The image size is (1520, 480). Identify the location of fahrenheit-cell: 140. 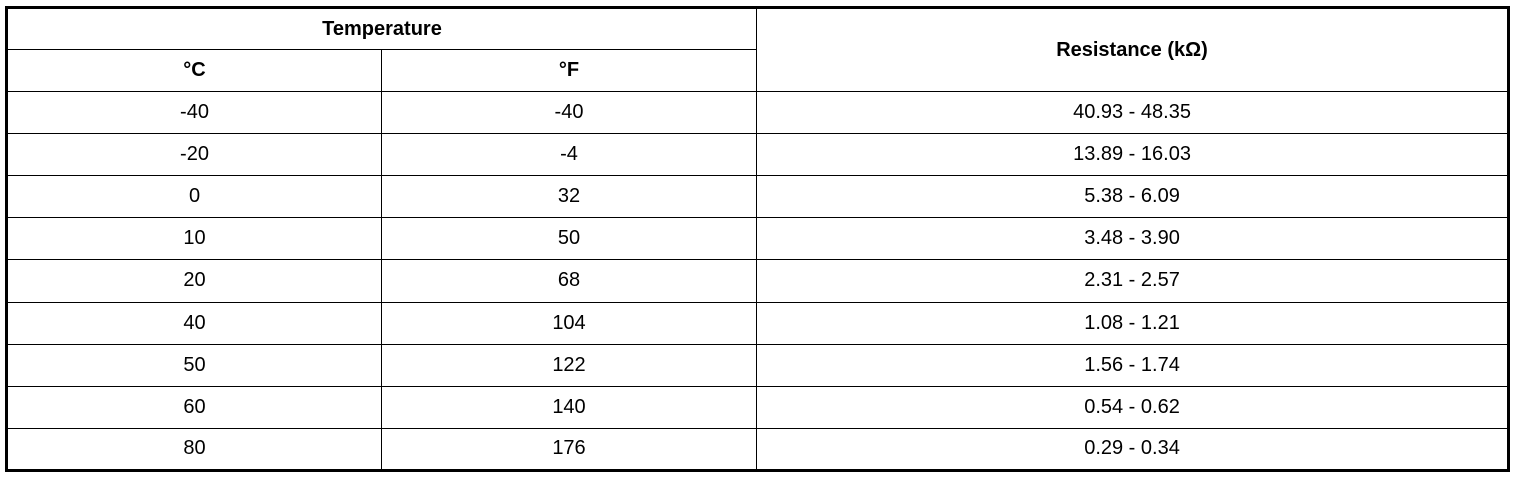
(569, 407).